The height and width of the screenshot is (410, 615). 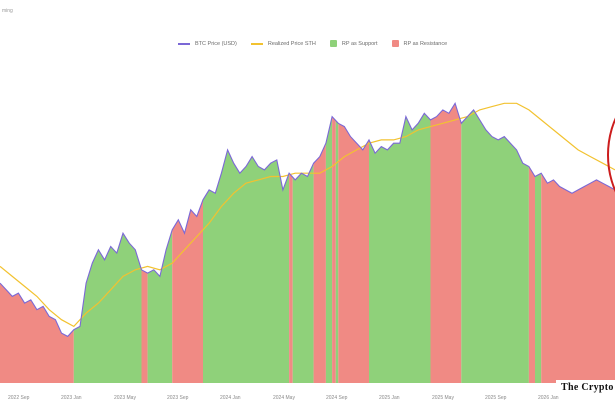 I want to click on legend-swatch-rp-resistance, so click(x=395, y=43).